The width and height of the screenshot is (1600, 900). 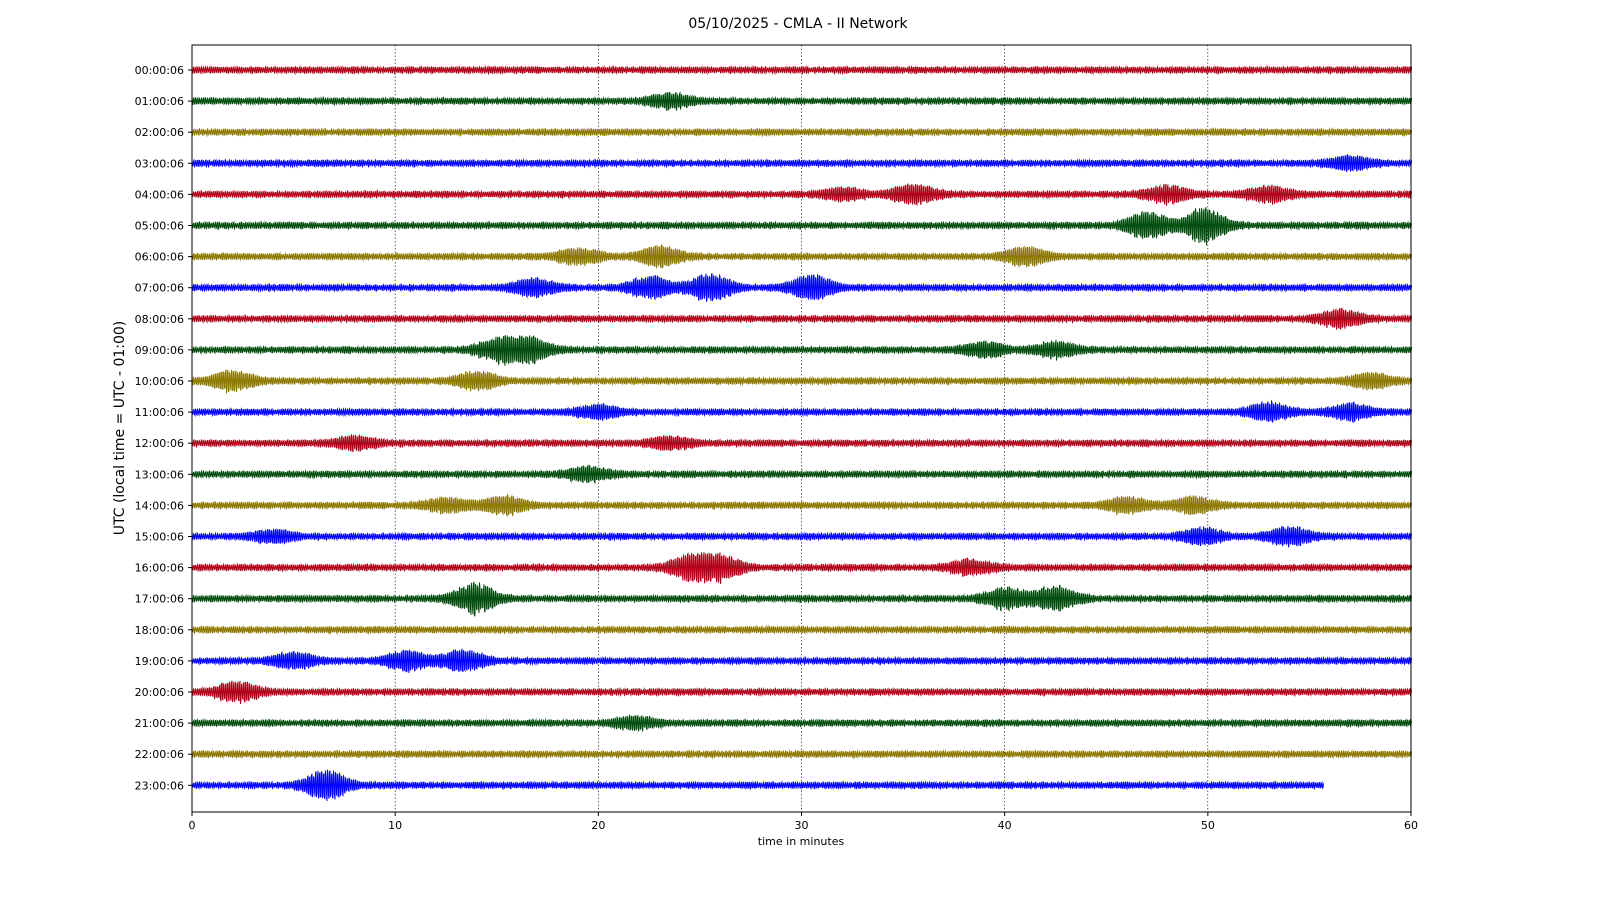 What do you see at coordinates (159, 505) in the screenshot?
I see `y-tick-label: 14:00:06` at bounding box center [159, 505].